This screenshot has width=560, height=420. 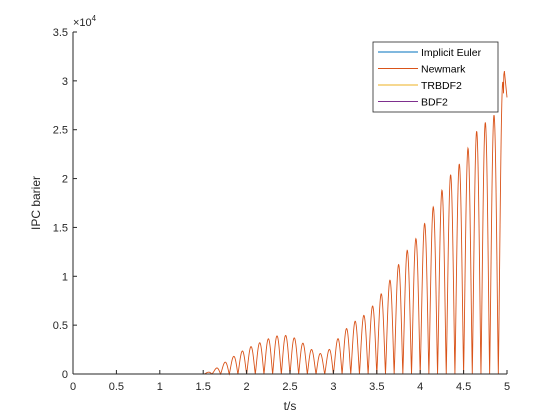 What do you see at coordinates (289, 387) in the screenshot?
I see `x-tick-label: 2.5` at bounding box center [289, 387].